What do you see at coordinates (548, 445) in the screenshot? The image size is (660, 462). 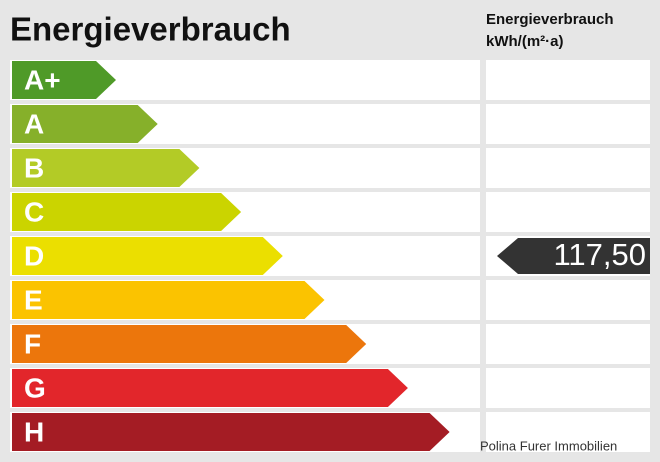 I see `watermark: Polina Furer Immobilien` at bounding box center [548, 445].